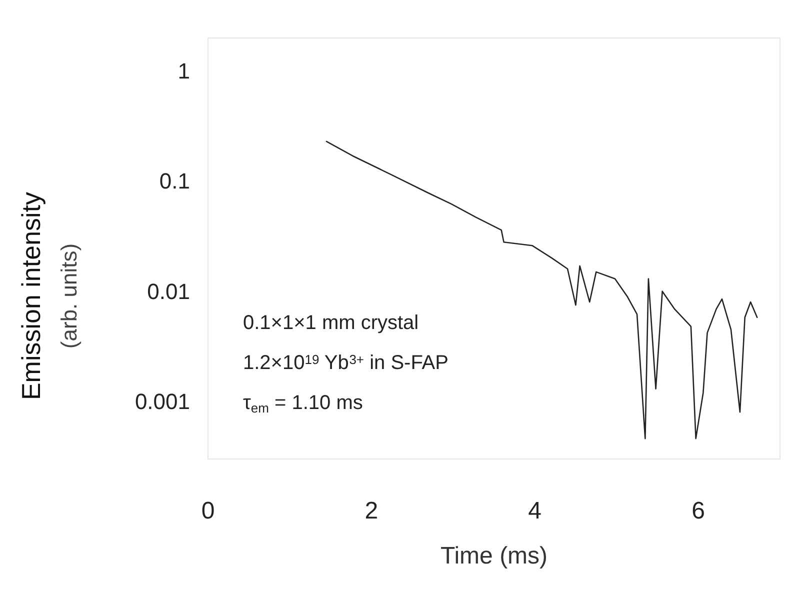 The width and height of the screenshot is (808, 592). I want to click on y-axis-title: Emission intensity (arb. units), so click(49, 296).